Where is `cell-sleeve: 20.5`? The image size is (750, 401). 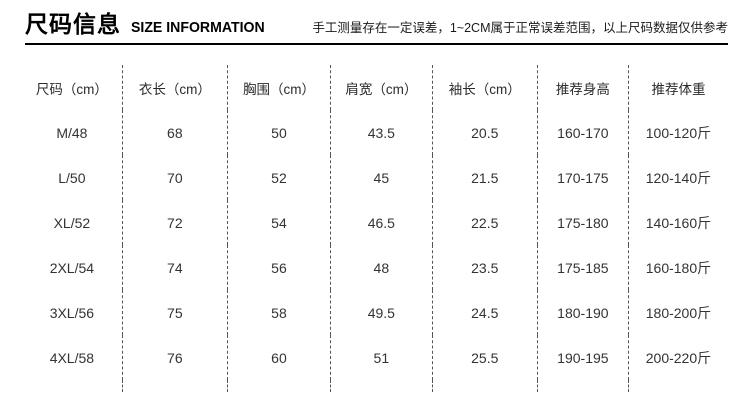
cell-sleeve: 20.5 is located at coordinates (485, 132).